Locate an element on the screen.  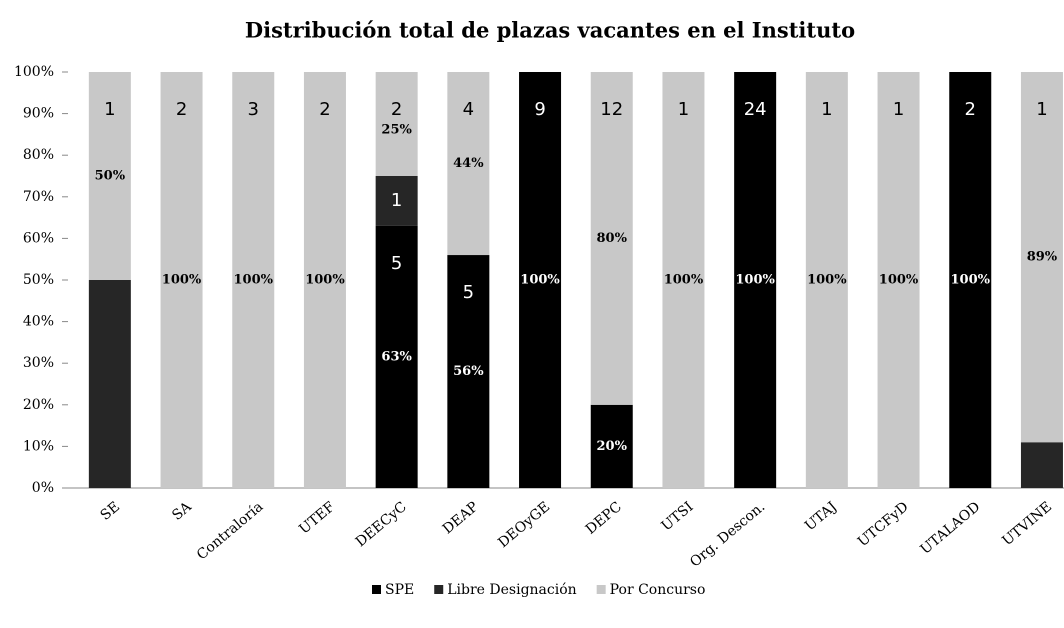
y-tick-label: 60% is located at coordinates (38, 238).